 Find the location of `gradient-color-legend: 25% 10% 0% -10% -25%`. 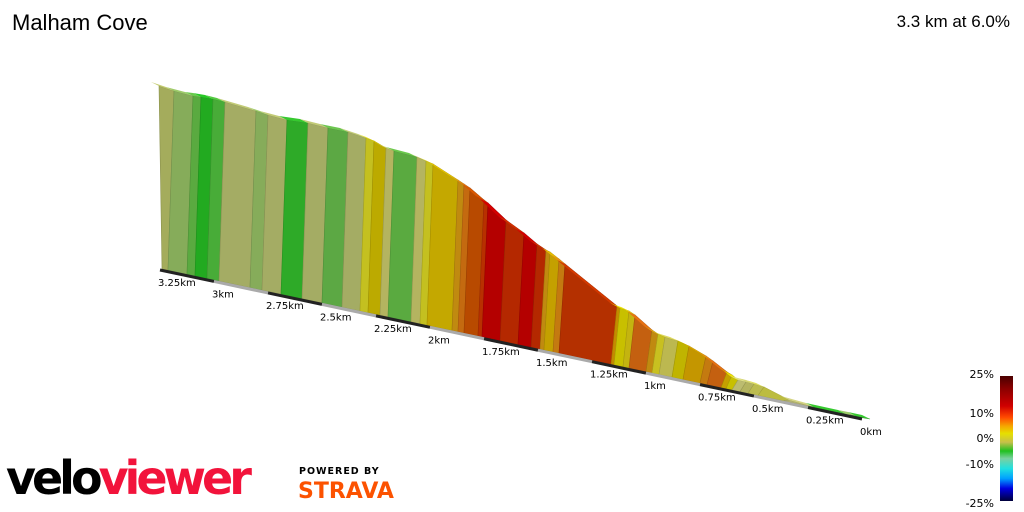

gradient-color-legend: 25% 10% 0% -10% -25% is located at coordinates (991, 439).